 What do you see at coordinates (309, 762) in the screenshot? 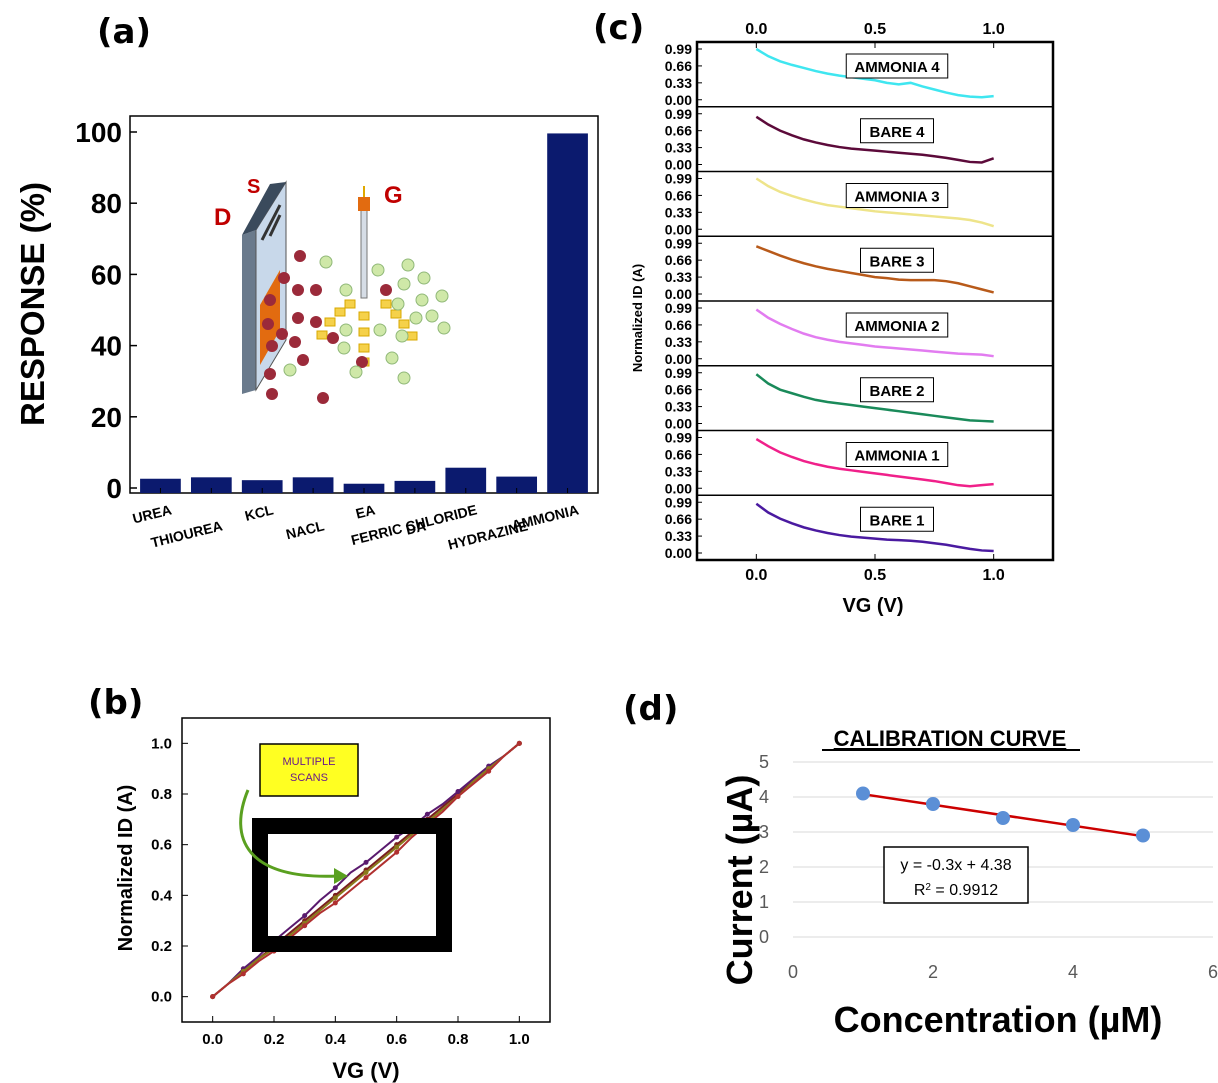
I see `b-annotation-text-1: MULTIPLE` at bounding box center [309, 762].